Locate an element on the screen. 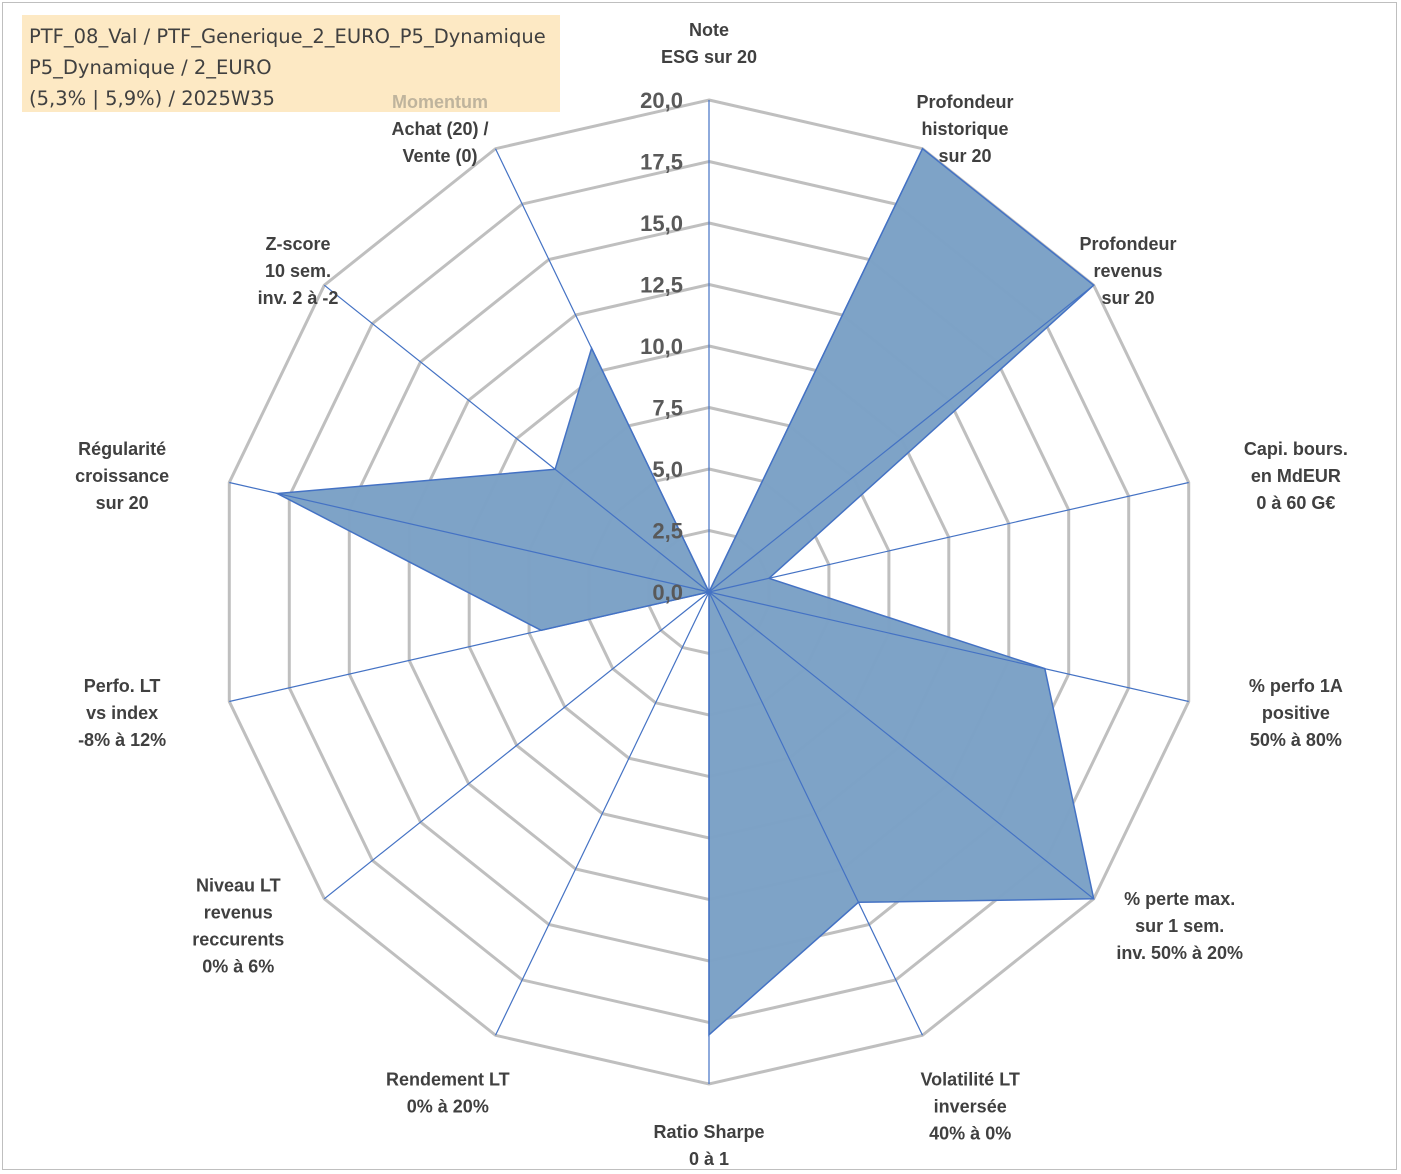 This screenshot has height=1174, width=1401. r-tick-label: 20,0 is located at coordinates (661, 100).